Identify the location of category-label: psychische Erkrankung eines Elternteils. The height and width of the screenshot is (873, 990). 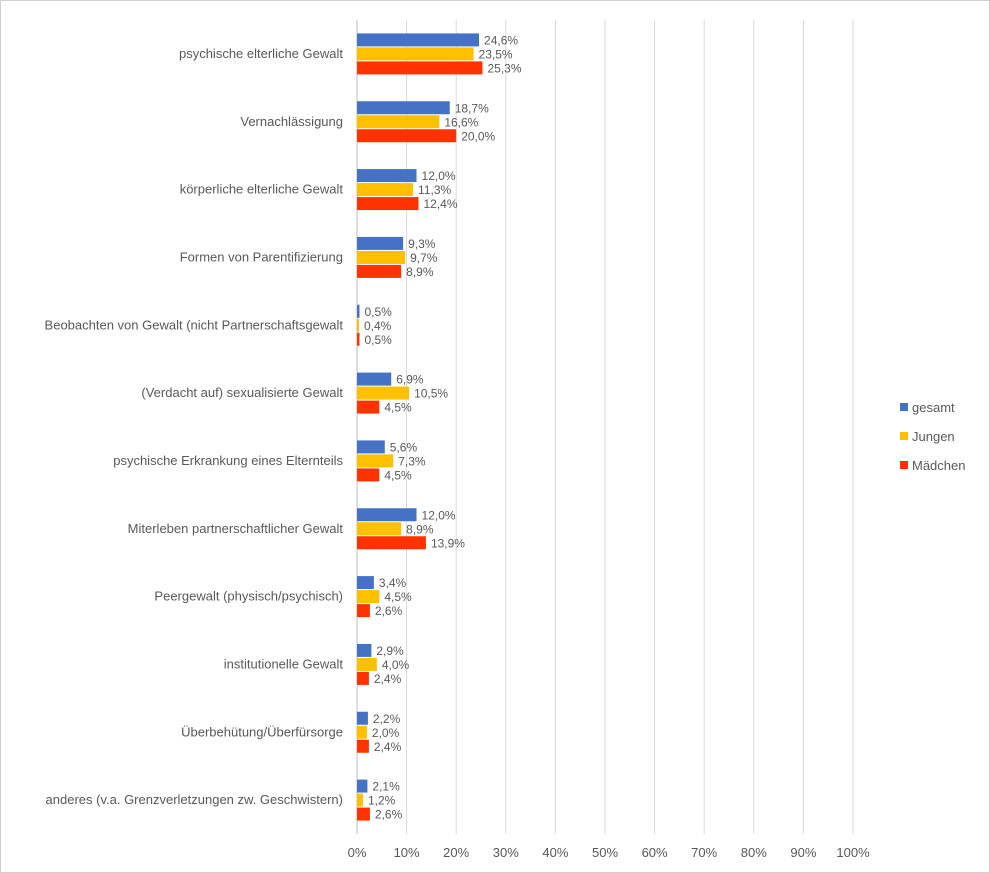
(228, 460).